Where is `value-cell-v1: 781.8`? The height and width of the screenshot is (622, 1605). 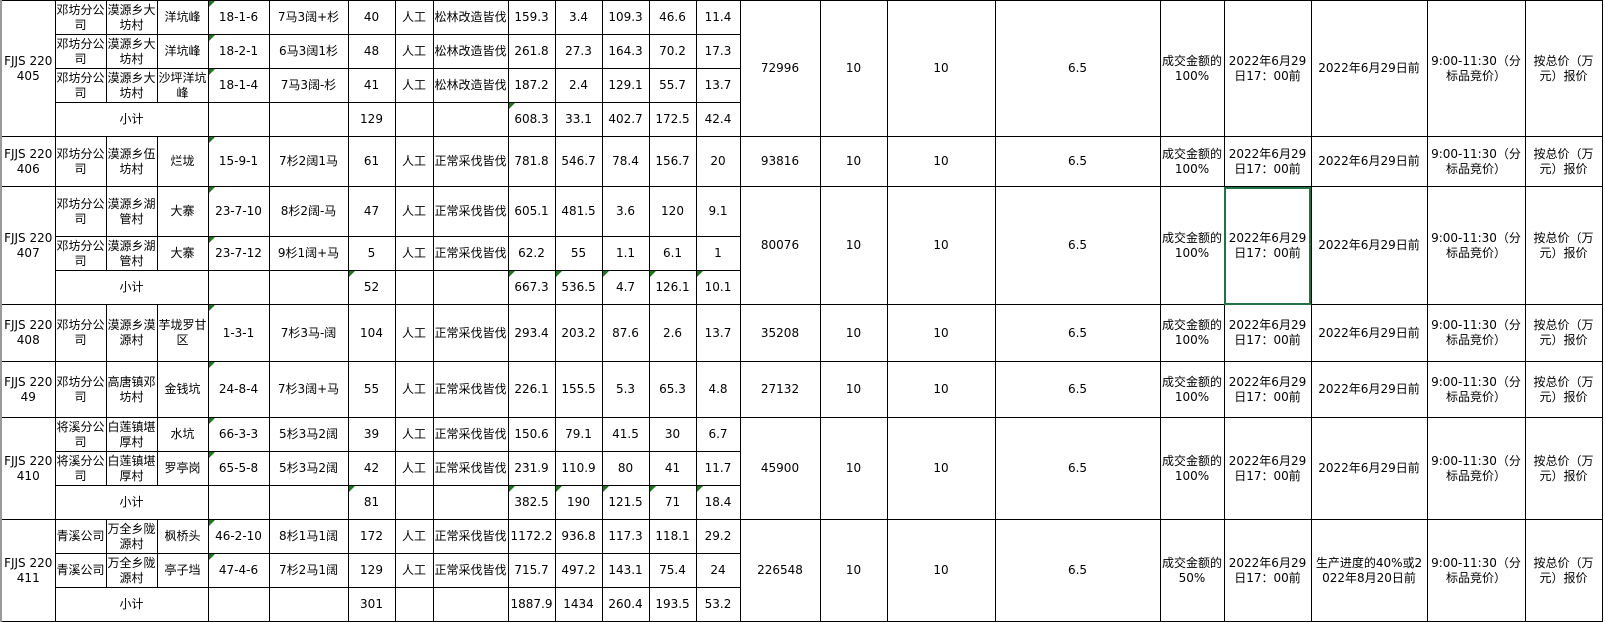 value-cell-v1: 781.8 is located at coordinates (531, 161).